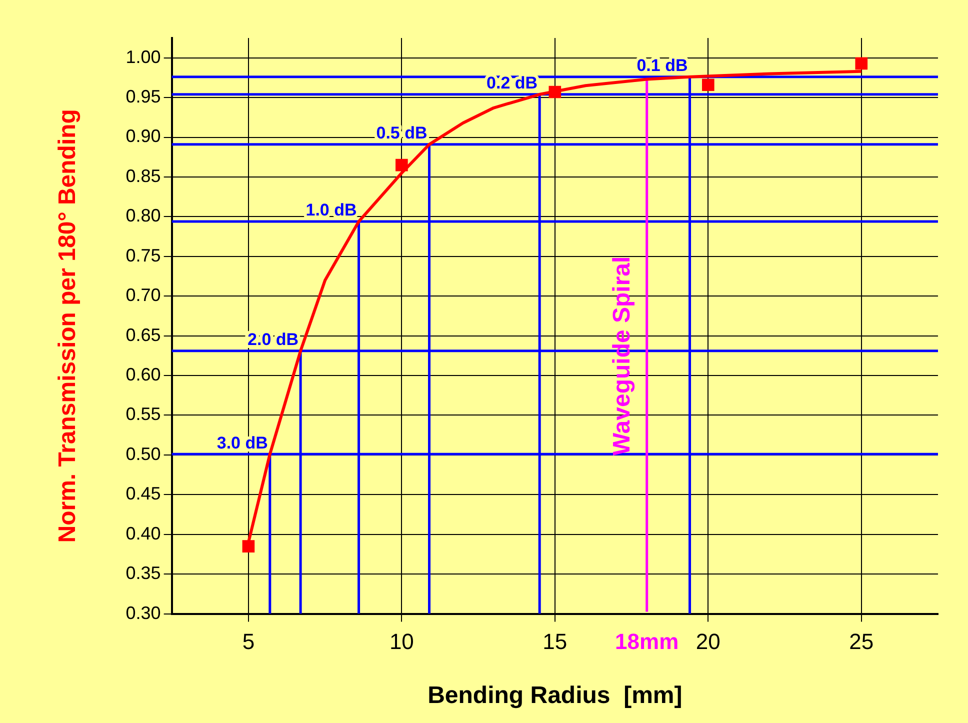 This screenshot has width=968, height=723. I want to click on x-tick-label: 25, so click(861, 641).